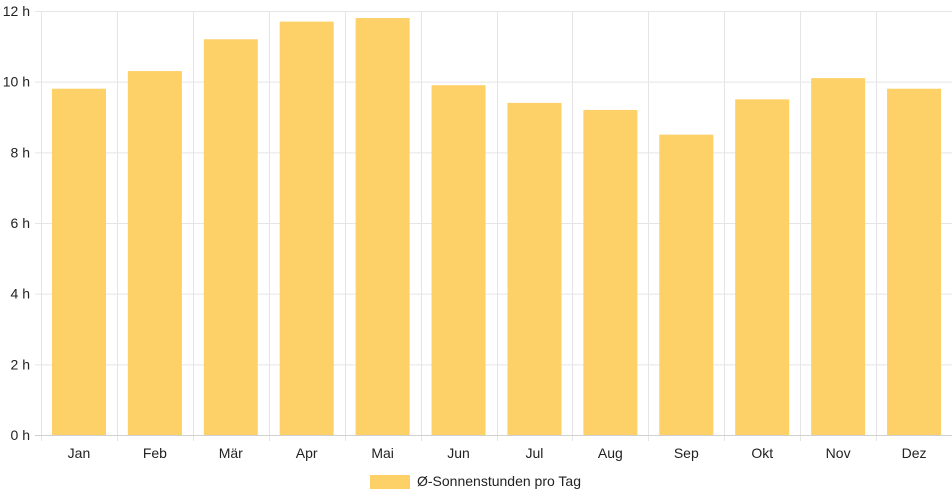 The width and height of the screenshot is (952, 500). Describe the element at coordinates (20, 435) in the screenshot. I see `y-tick-label: 0 h` at that location.